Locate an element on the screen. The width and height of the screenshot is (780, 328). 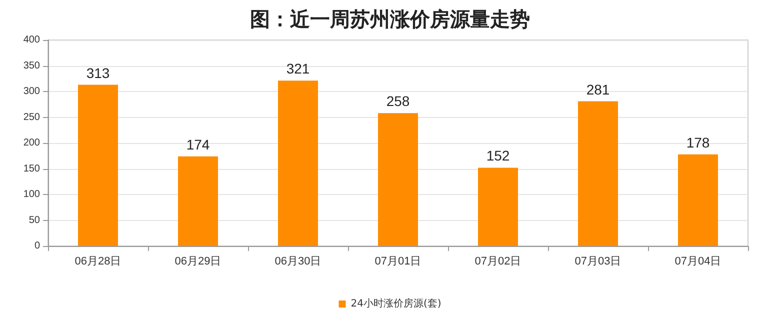
data-label: 174 is located at coordinates (198, 144).